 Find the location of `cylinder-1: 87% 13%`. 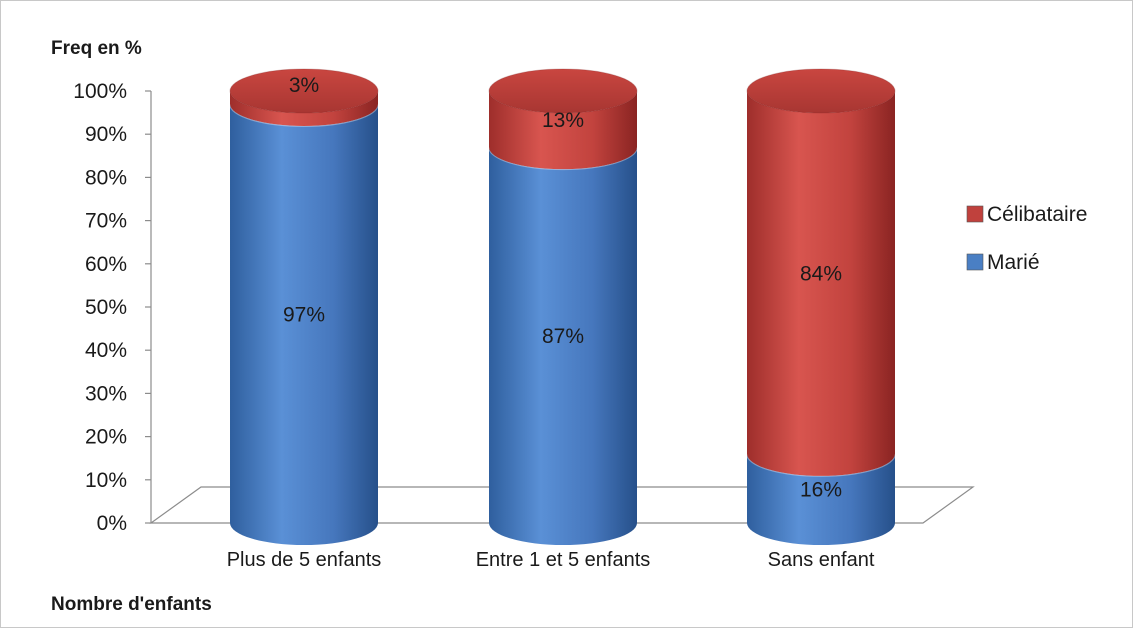

cylinder-1: 87% 13% is located at coordinates (563, 307).